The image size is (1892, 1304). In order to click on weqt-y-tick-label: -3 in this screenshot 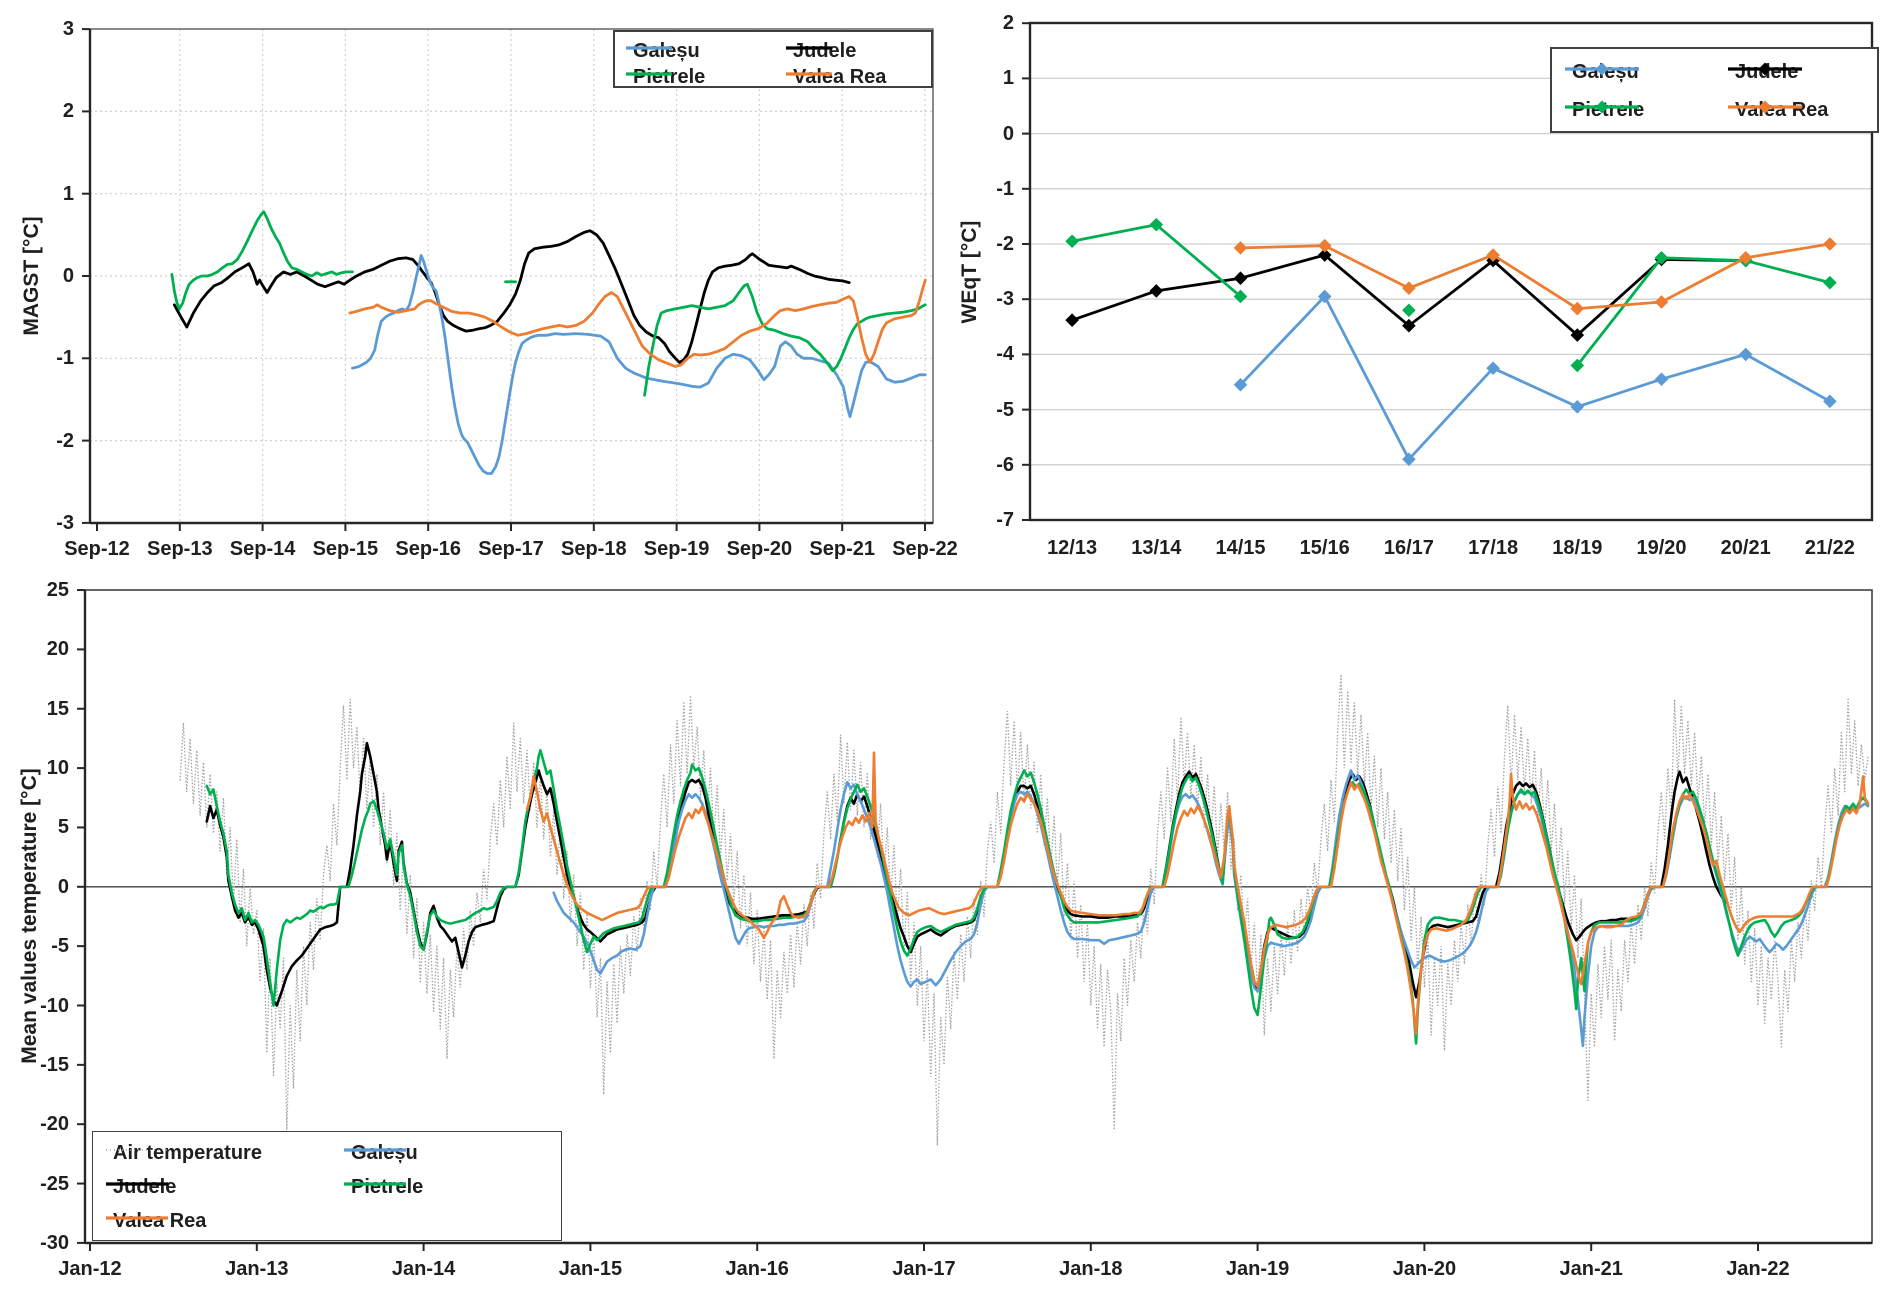, I will do `click(1005, 299)`.